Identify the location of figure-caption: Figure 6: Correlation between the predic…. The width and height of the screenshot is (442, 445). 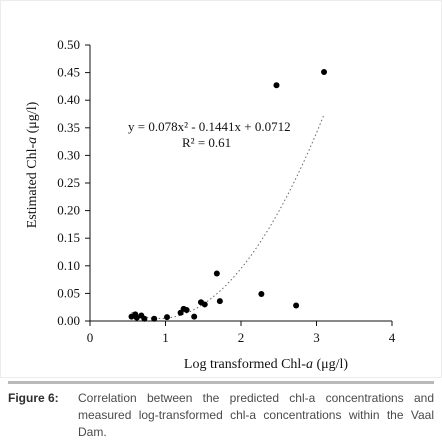
(221, 412).